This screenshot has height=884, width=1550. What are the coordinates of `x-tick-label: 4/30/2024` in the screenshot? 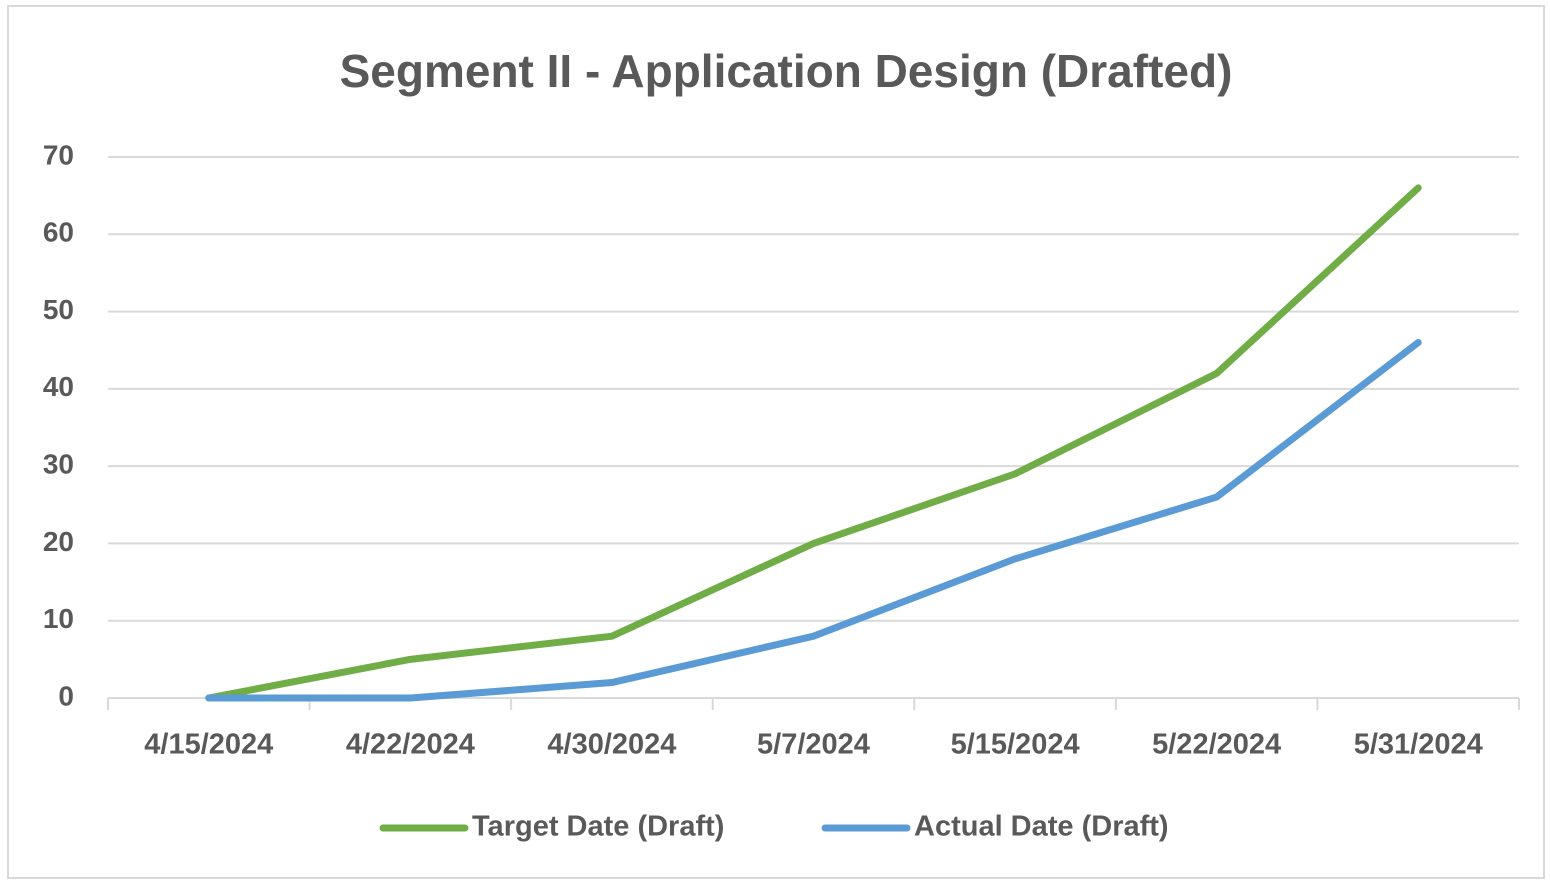 It's located at (611, 745).